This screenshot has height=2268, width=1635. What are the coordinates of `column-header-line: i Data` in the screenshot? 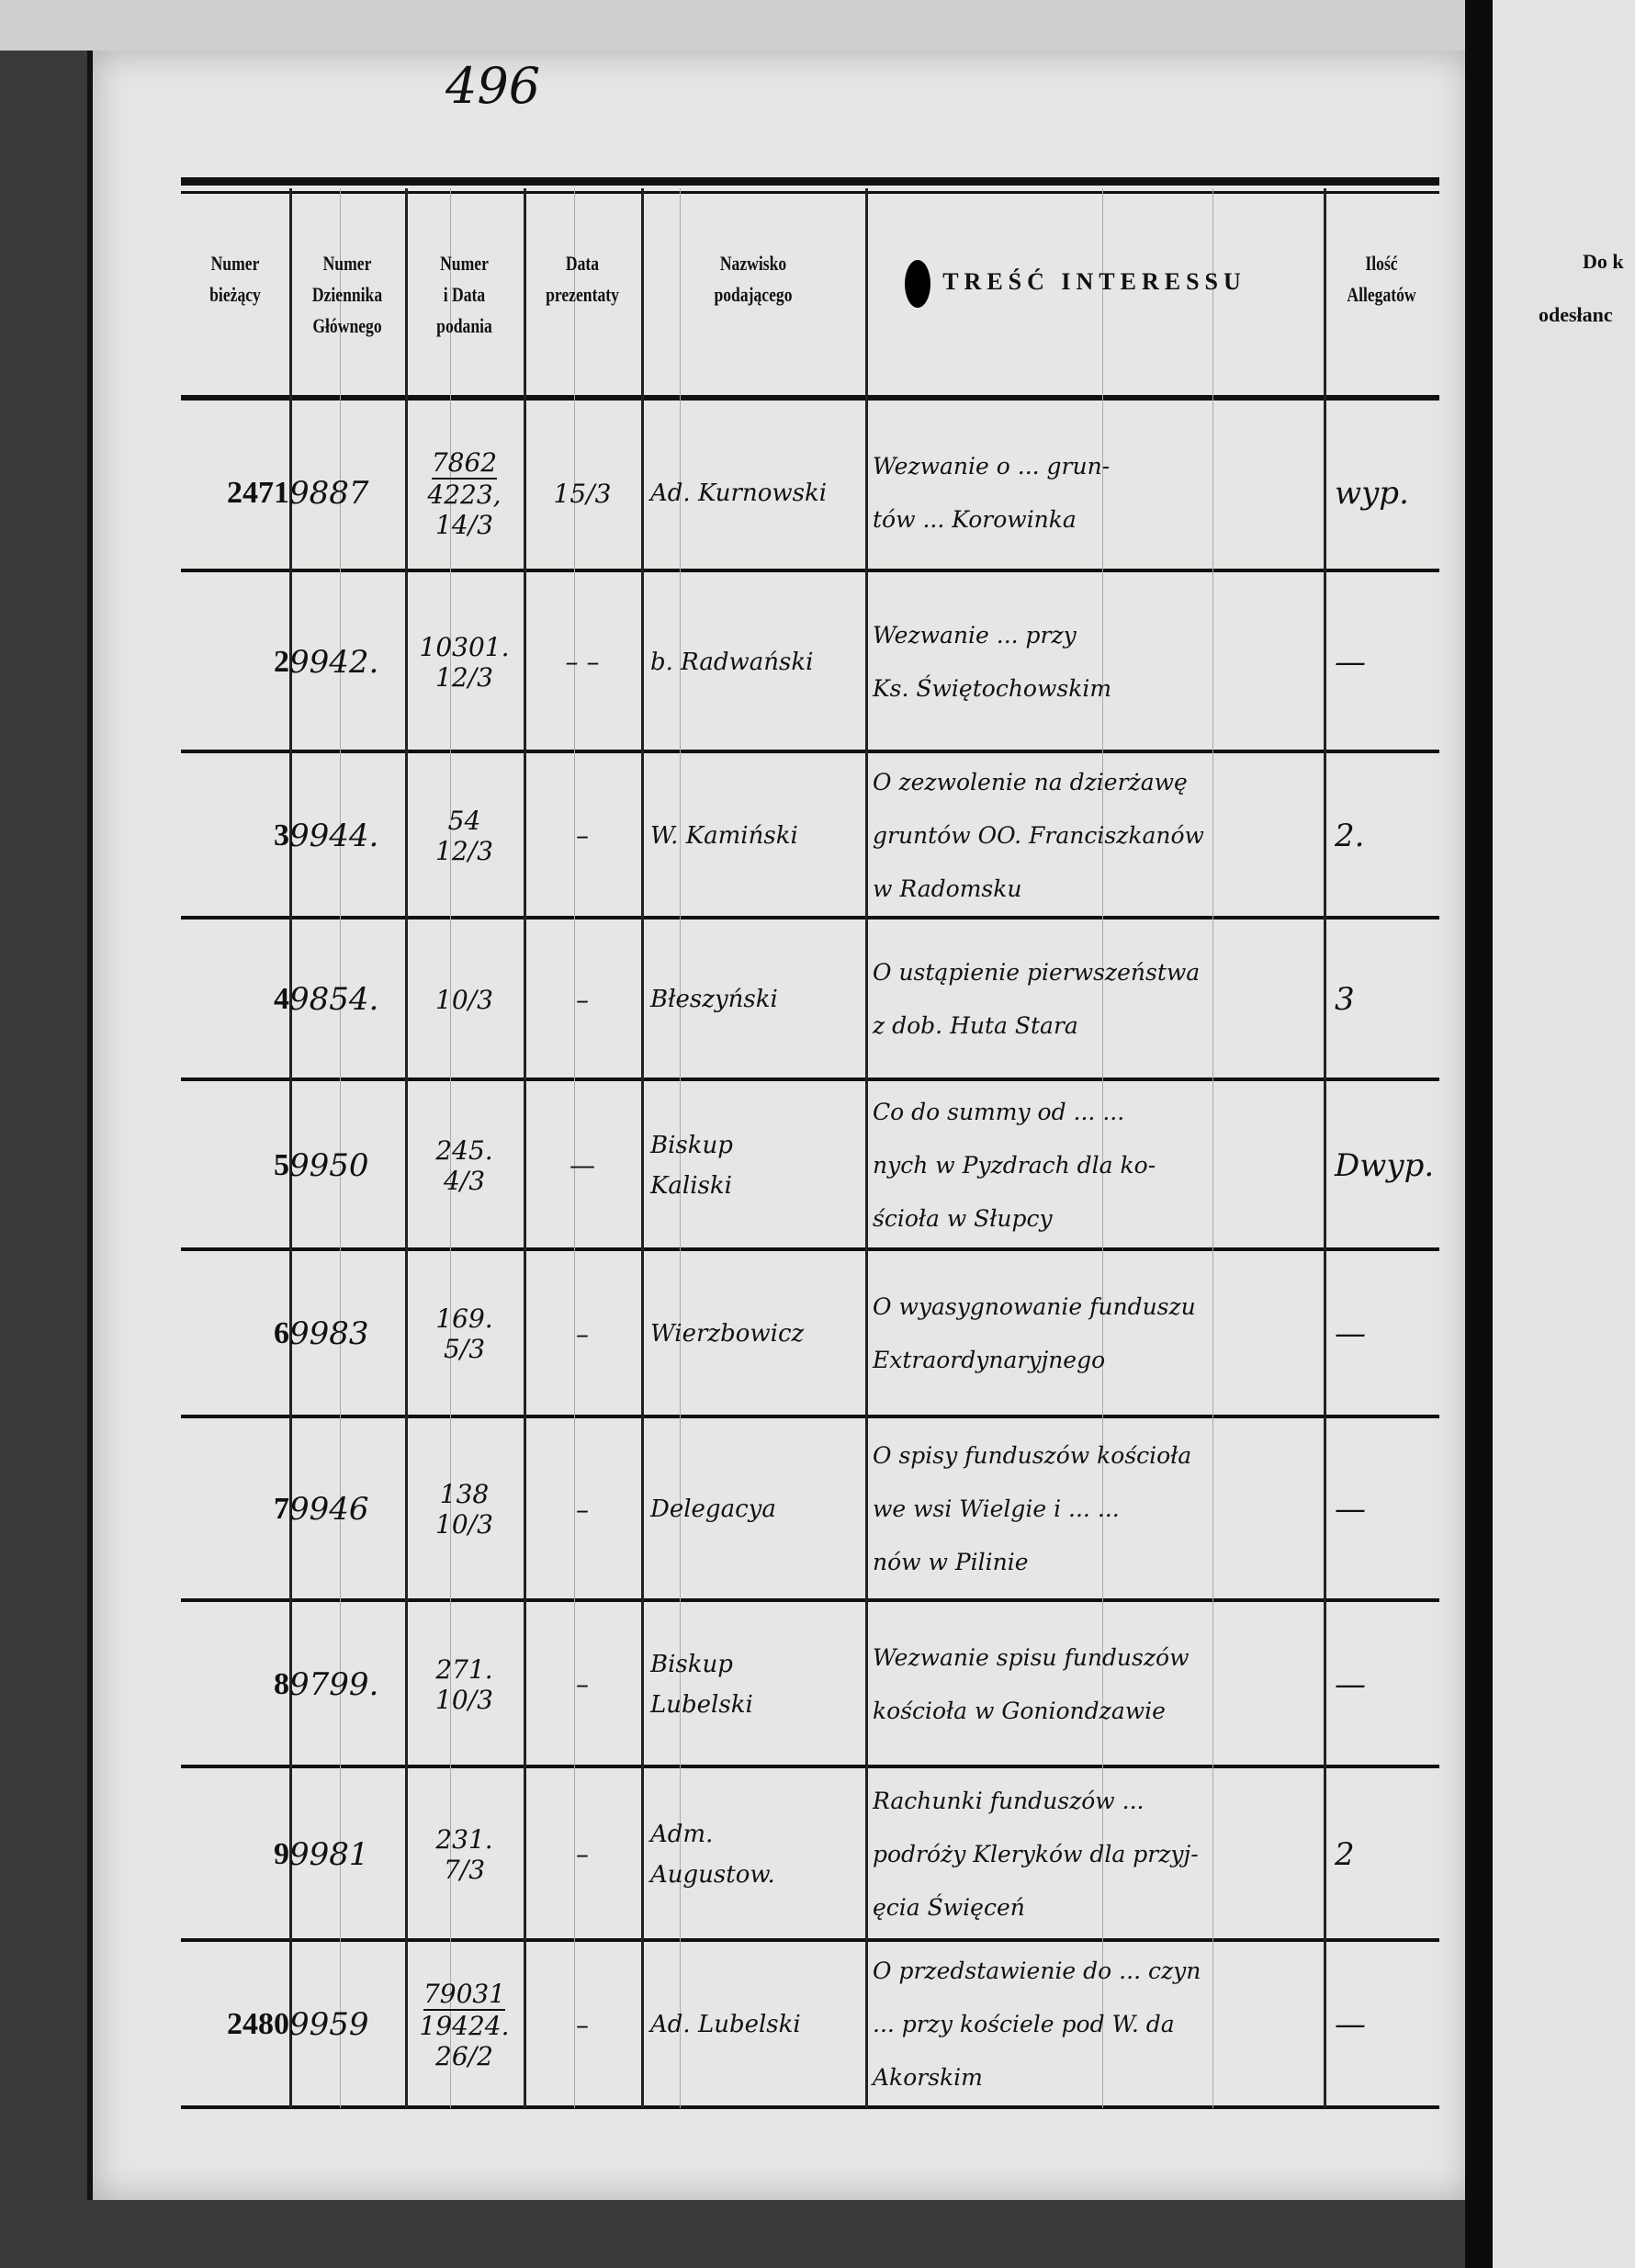 It's located at (464, 294).